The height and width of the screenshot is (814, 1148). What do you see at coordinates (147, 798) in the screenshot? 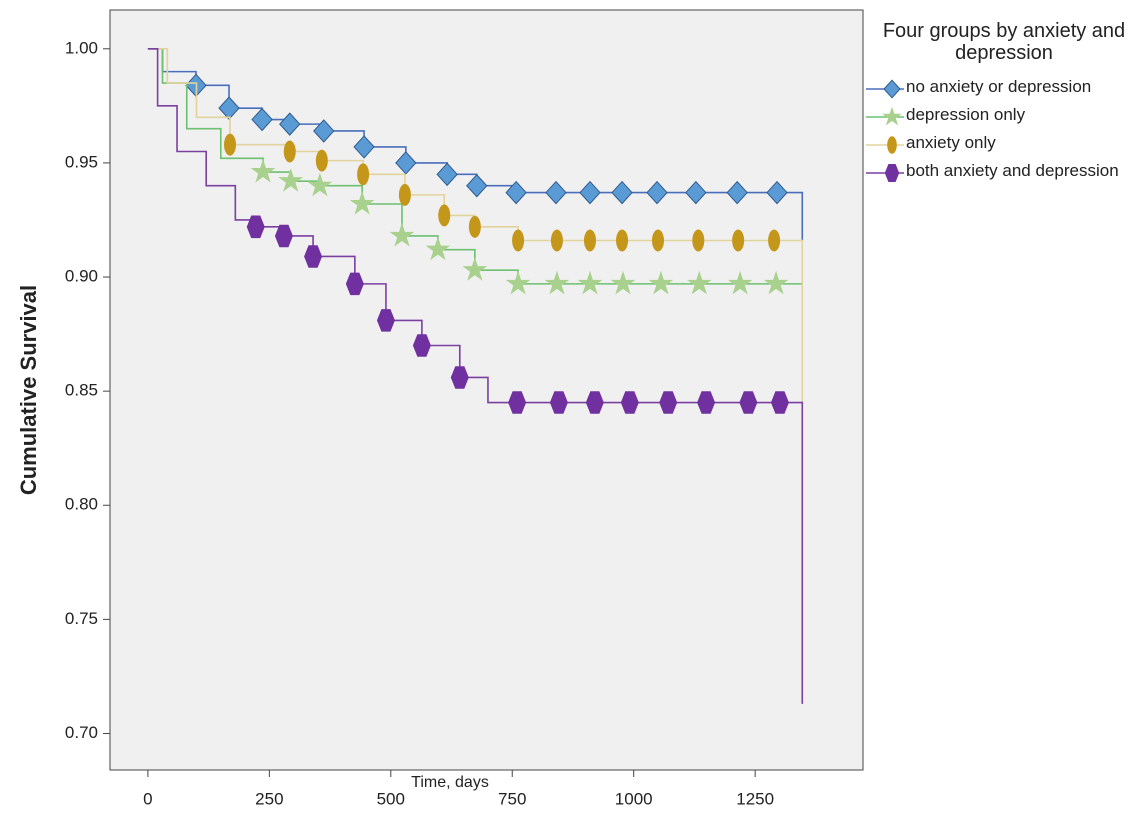
I see `x-tick-label: 0` at bounding box center [147, 798].